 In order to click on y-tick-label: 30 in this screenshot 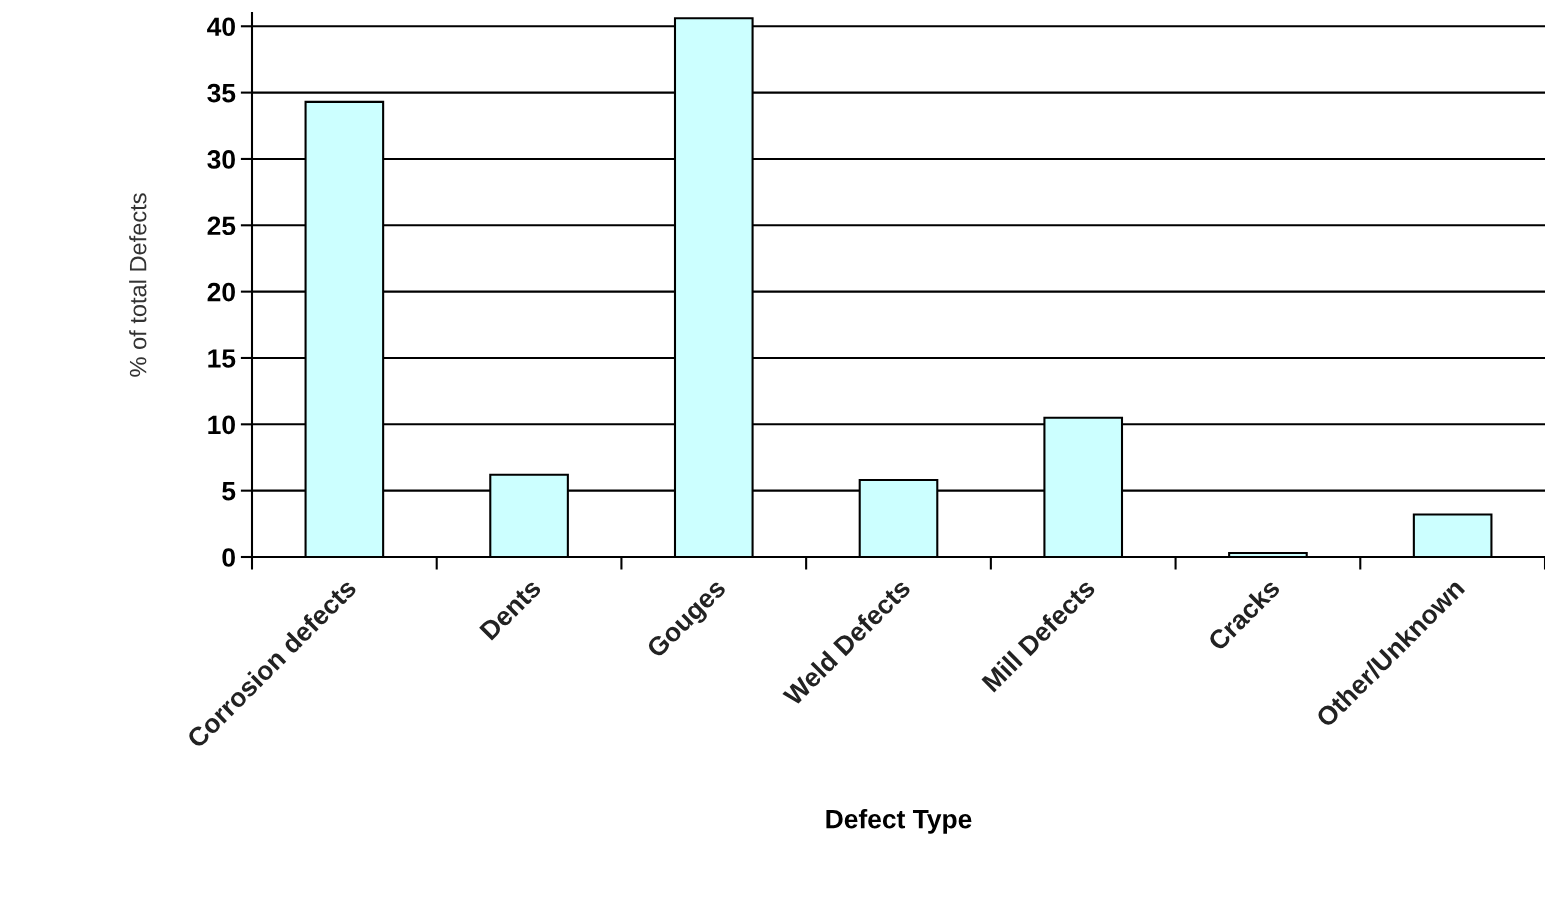, I will do `click(221, 159)`.